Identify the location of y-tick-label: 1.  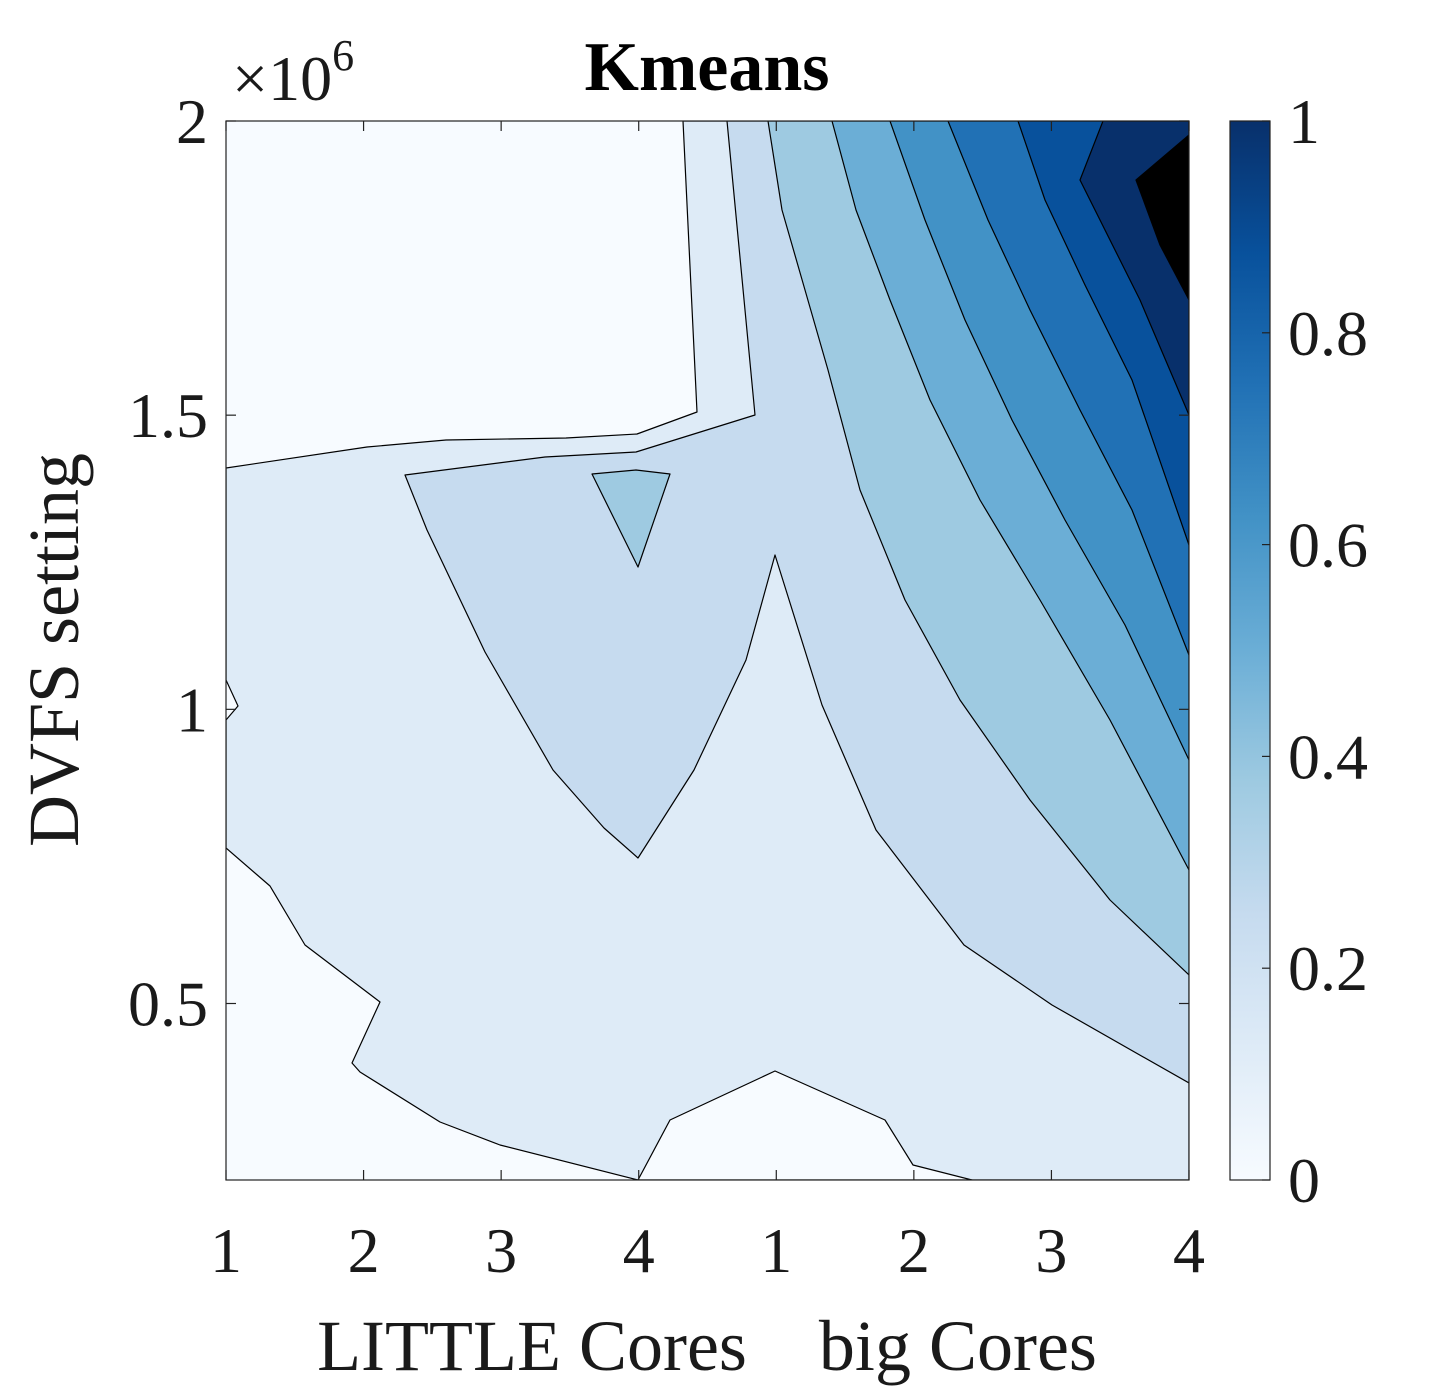
(192, 709).